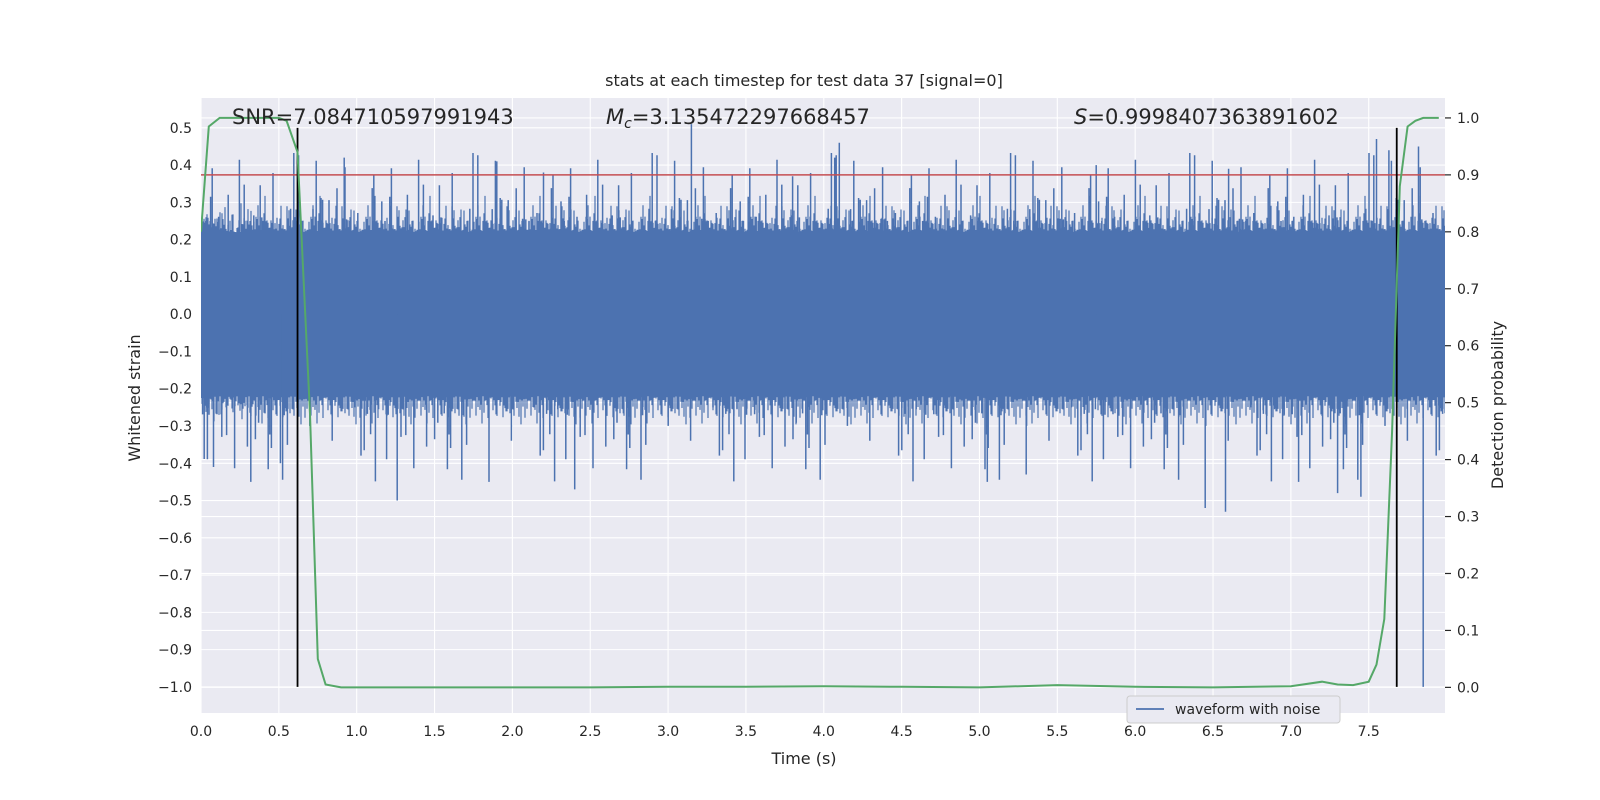  Describe the element at coordinates (175, 688) in the screenshot. I see `y-tick-label: −1.0` at that location.